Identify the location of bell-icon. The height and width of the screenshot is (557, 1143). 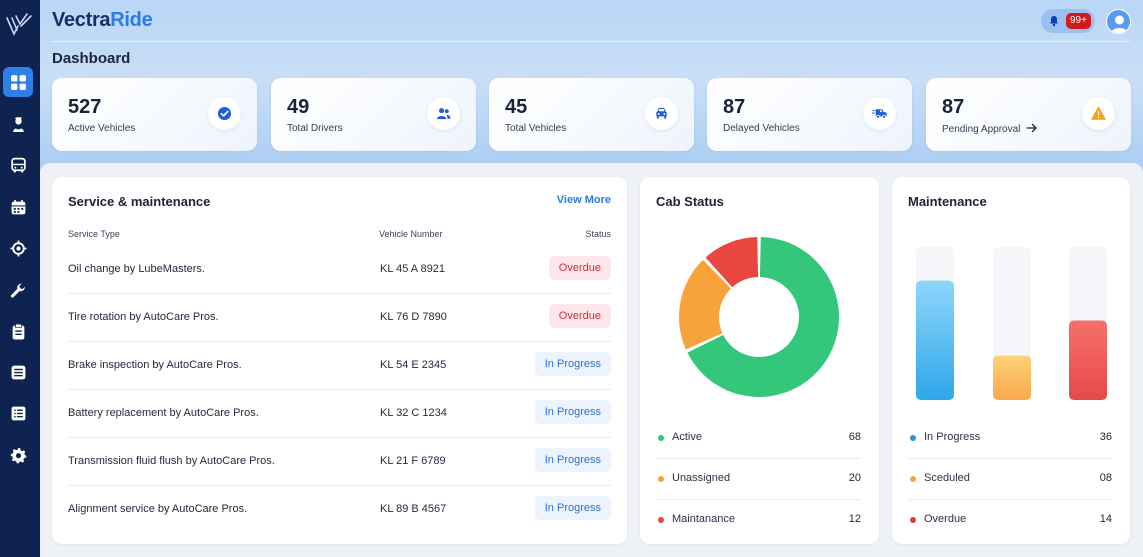
(1054, 21).